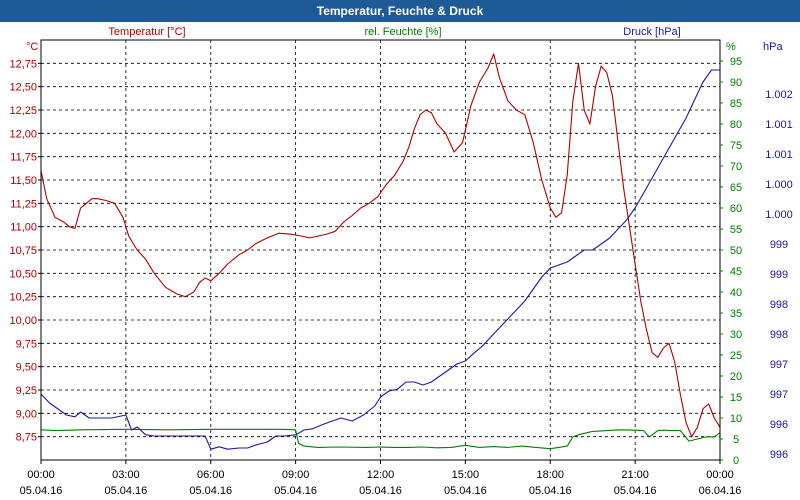 This screenshot has height=500, width=800. Describe the element at coordinates (26, 344) in the screenshot. I see `temp-tick-label: 9,75` at that location.